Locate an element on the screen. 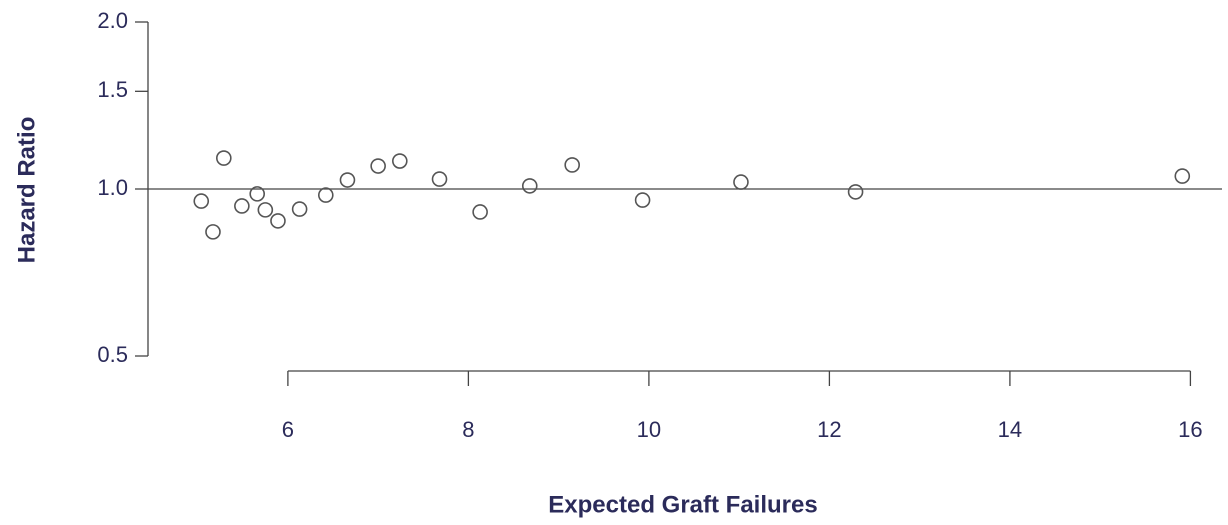 The height and width of the screenshot is (525, 1228). y-tick-label: 0.5 is located at coordinates (112, 354).